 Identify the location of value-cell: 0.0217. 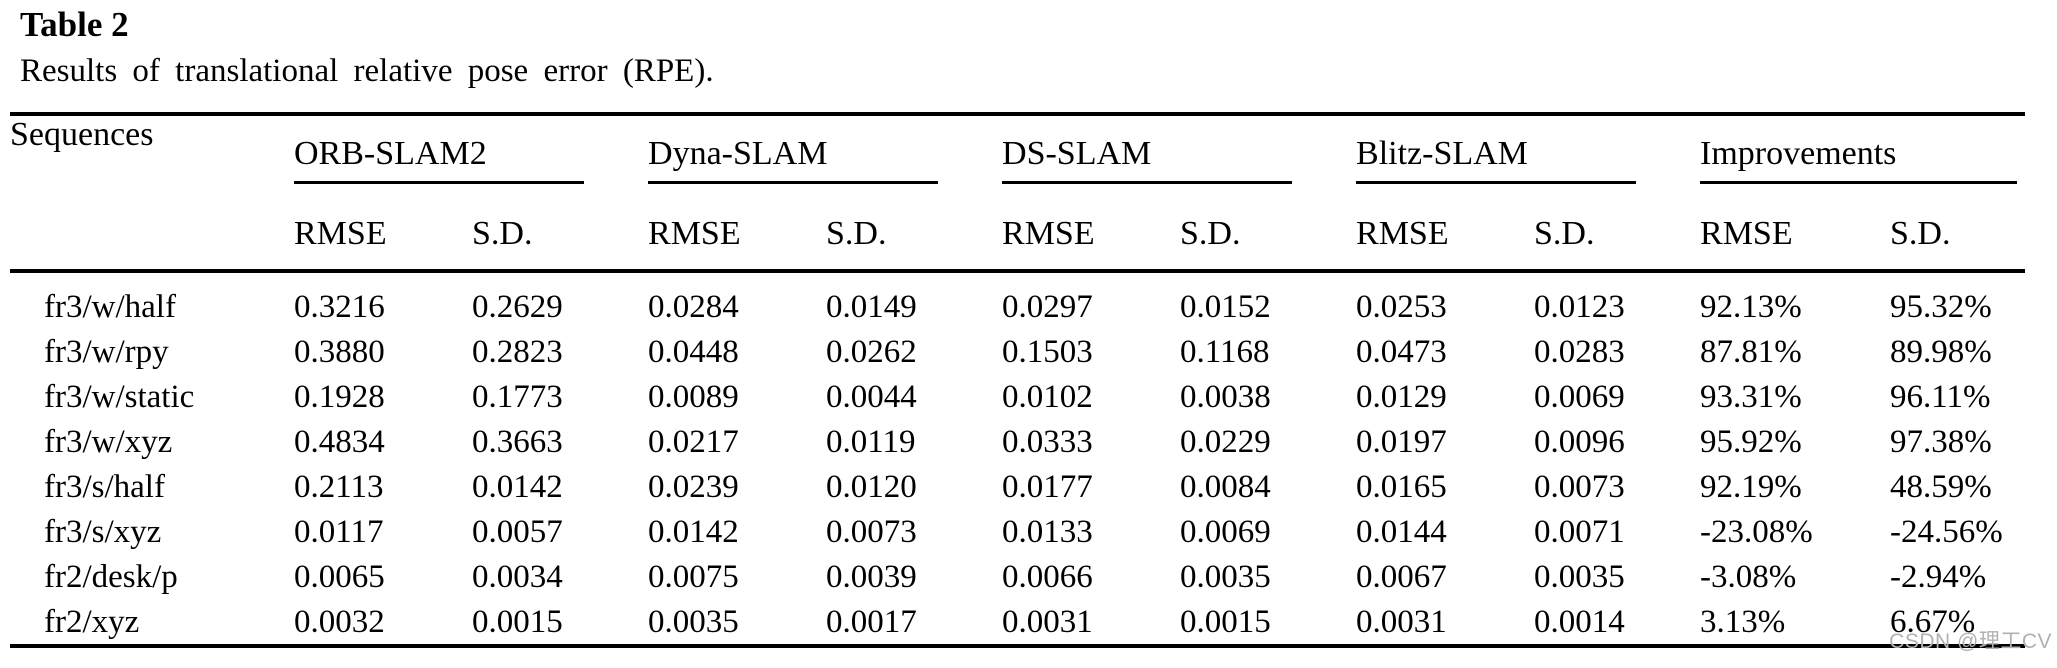
(693, 442).